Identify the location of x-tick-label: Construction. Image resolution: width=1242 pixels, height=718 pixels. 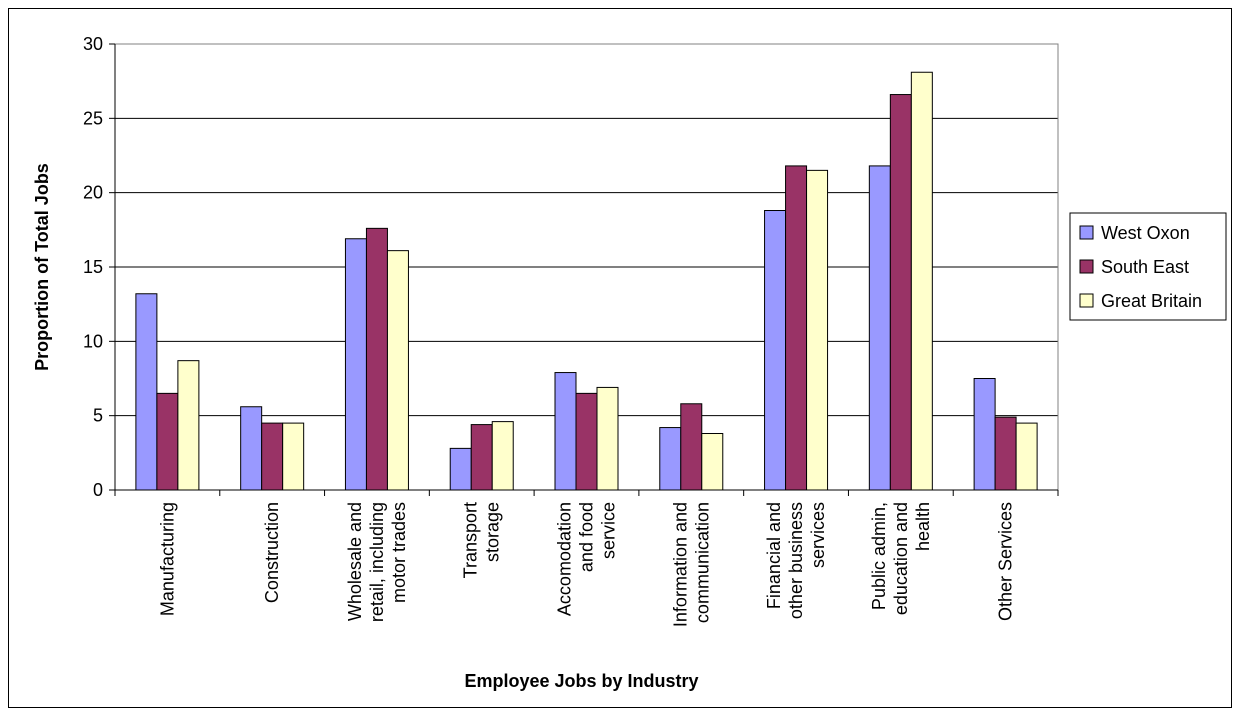
(272, 552).